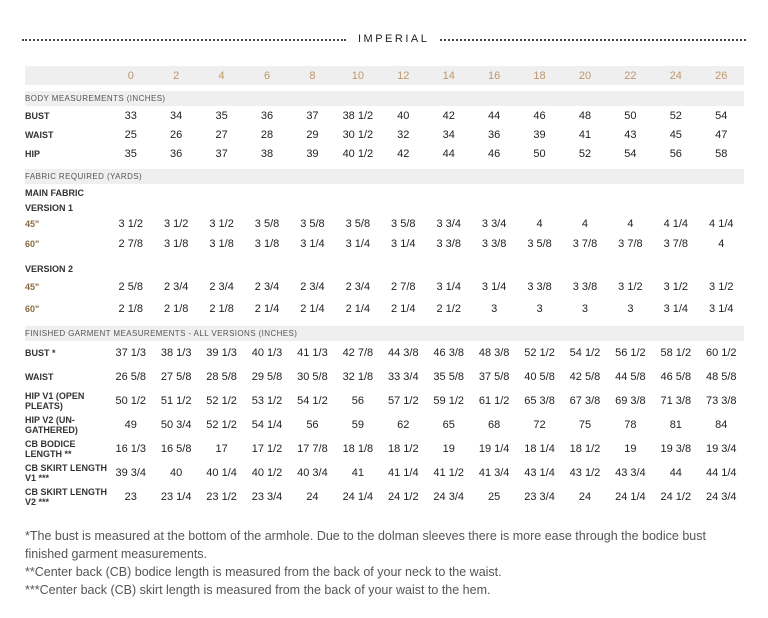 This screenshot has width=768, height=618. I want to click on table-cell: 54 1/4, so click(267, 425).